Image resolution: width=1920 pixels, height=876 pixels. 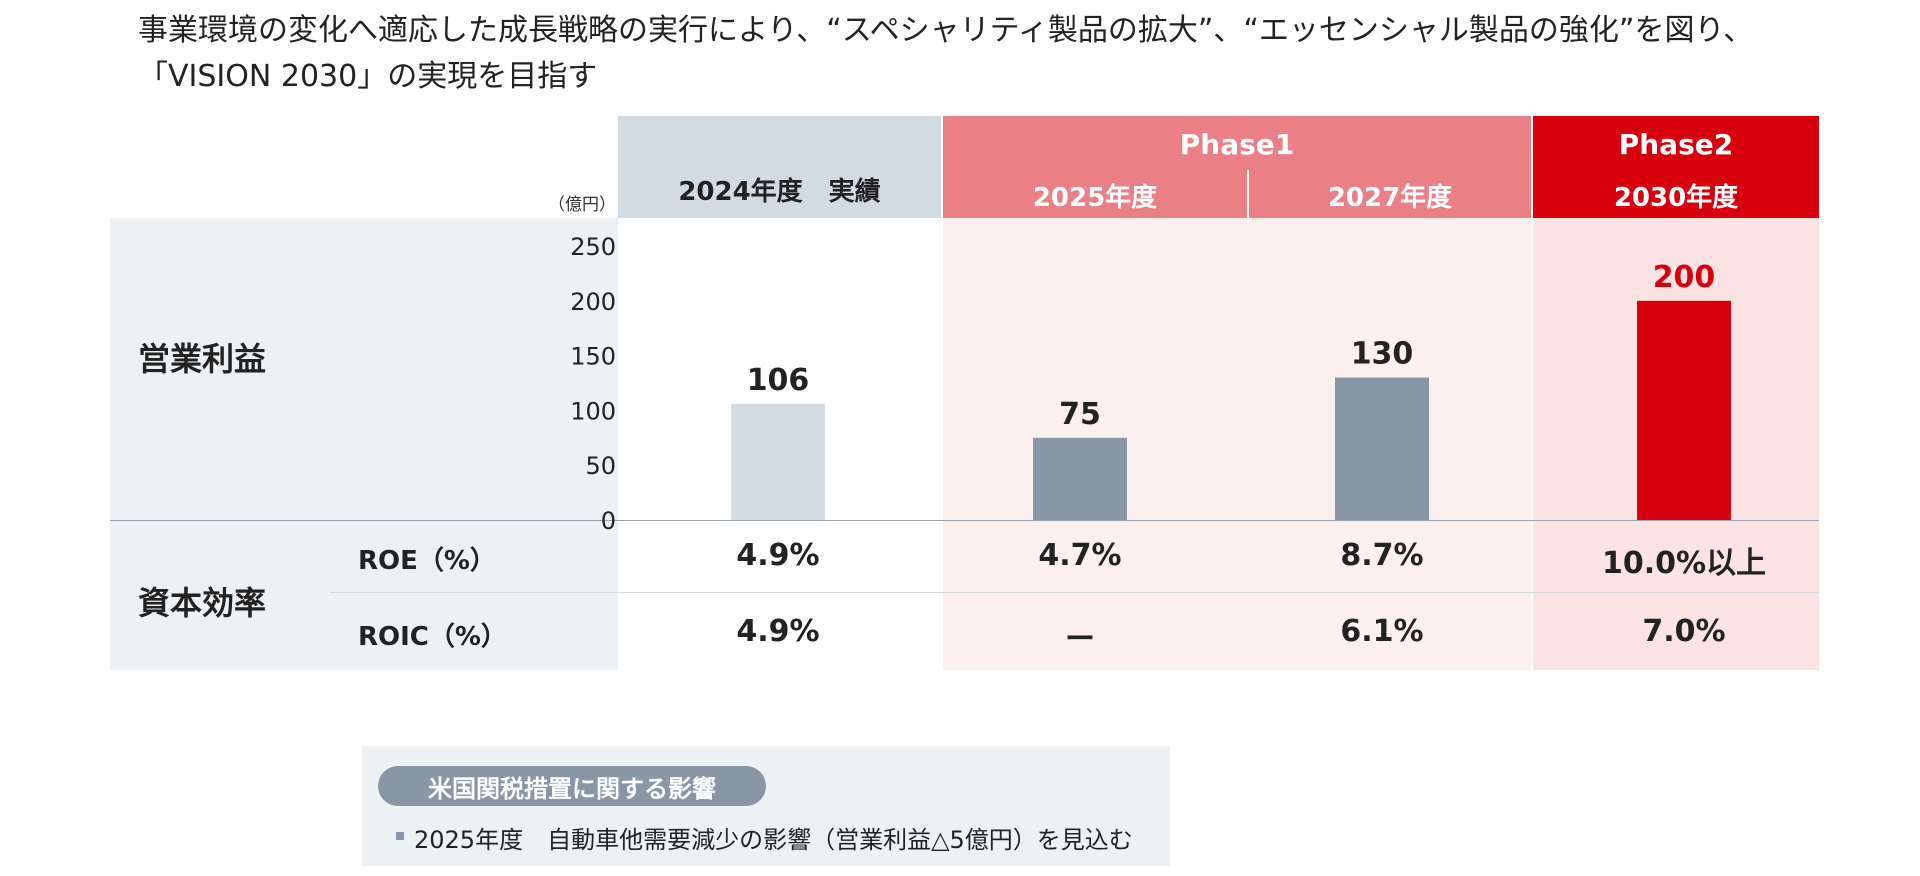 I want to click on row-label-roe: ROE（%）, so click(x=427, y=561).